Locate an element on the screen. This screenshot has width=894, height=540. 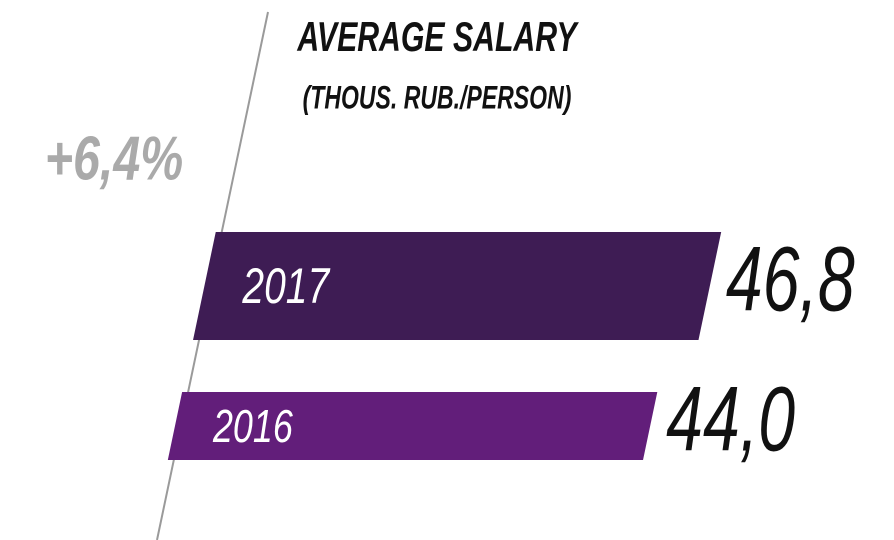
title-group: AVERAGE SALARY is located at coordinates (437, 36).